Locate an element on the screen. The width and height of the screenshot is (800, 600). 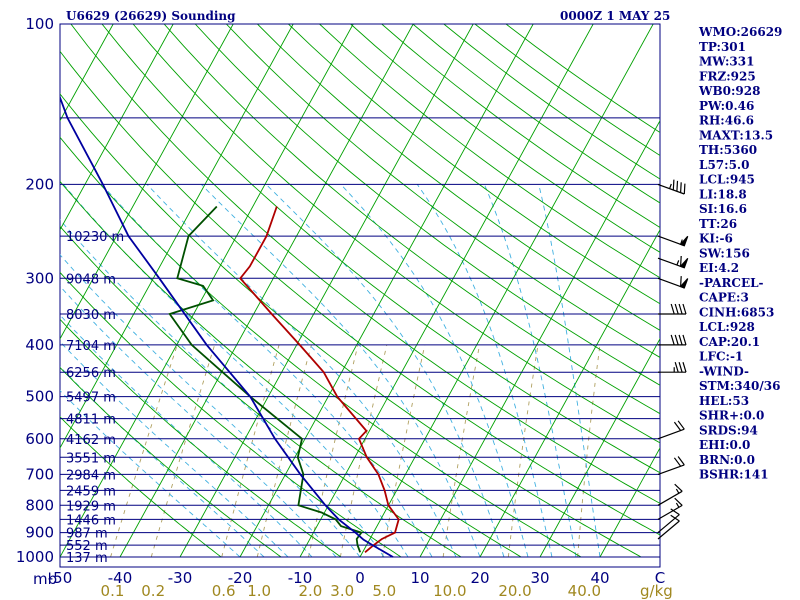
temperature-tick-label: 30 is located at coordinates (539, 578).